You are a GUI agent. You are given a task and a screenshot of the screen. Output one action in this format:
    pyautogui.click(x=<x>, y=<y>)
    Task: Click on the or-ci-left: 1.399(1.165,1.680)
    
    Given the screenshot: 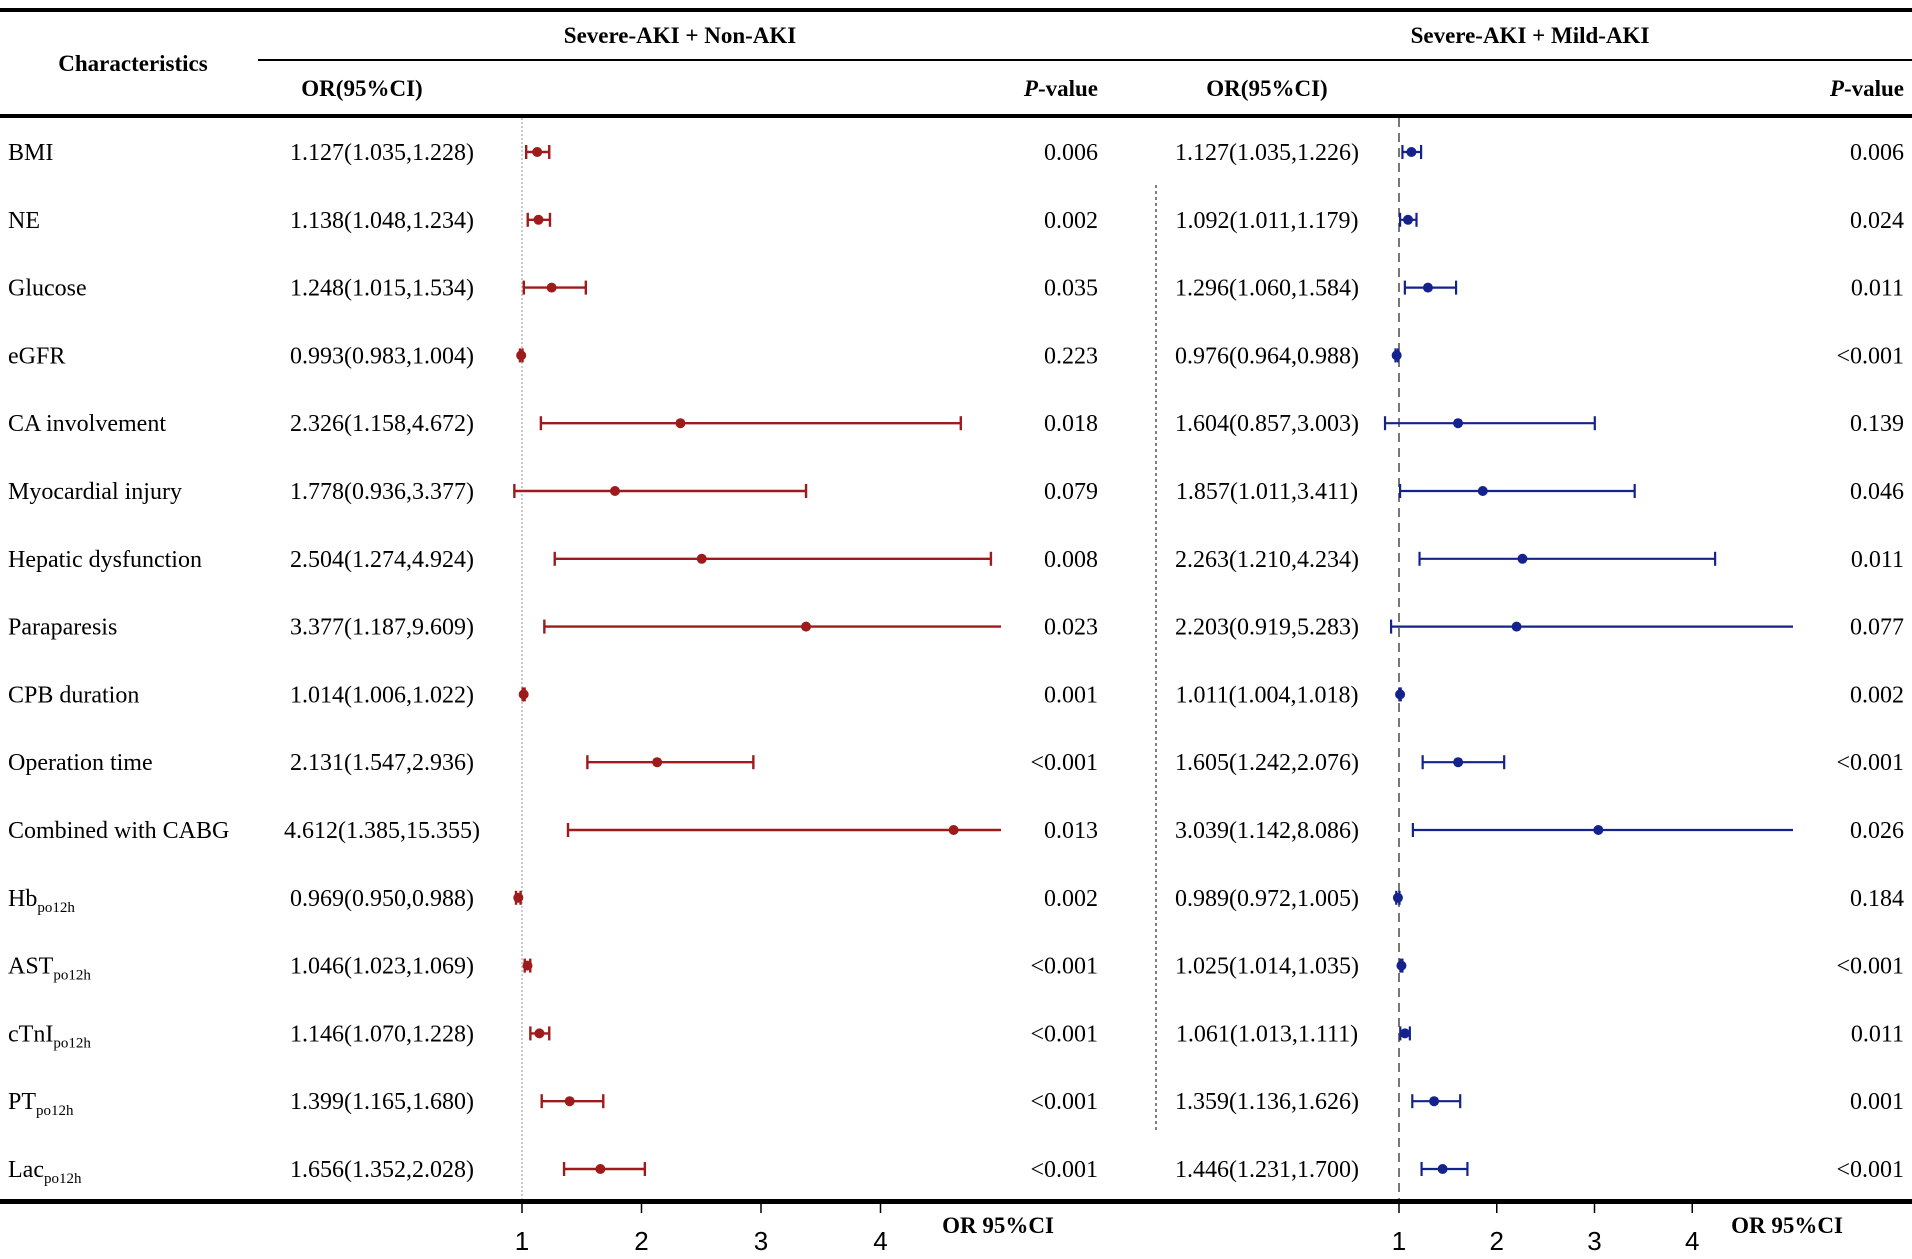 What is the action you would take?
    pyautogui.click(x=382, y=1102)
    